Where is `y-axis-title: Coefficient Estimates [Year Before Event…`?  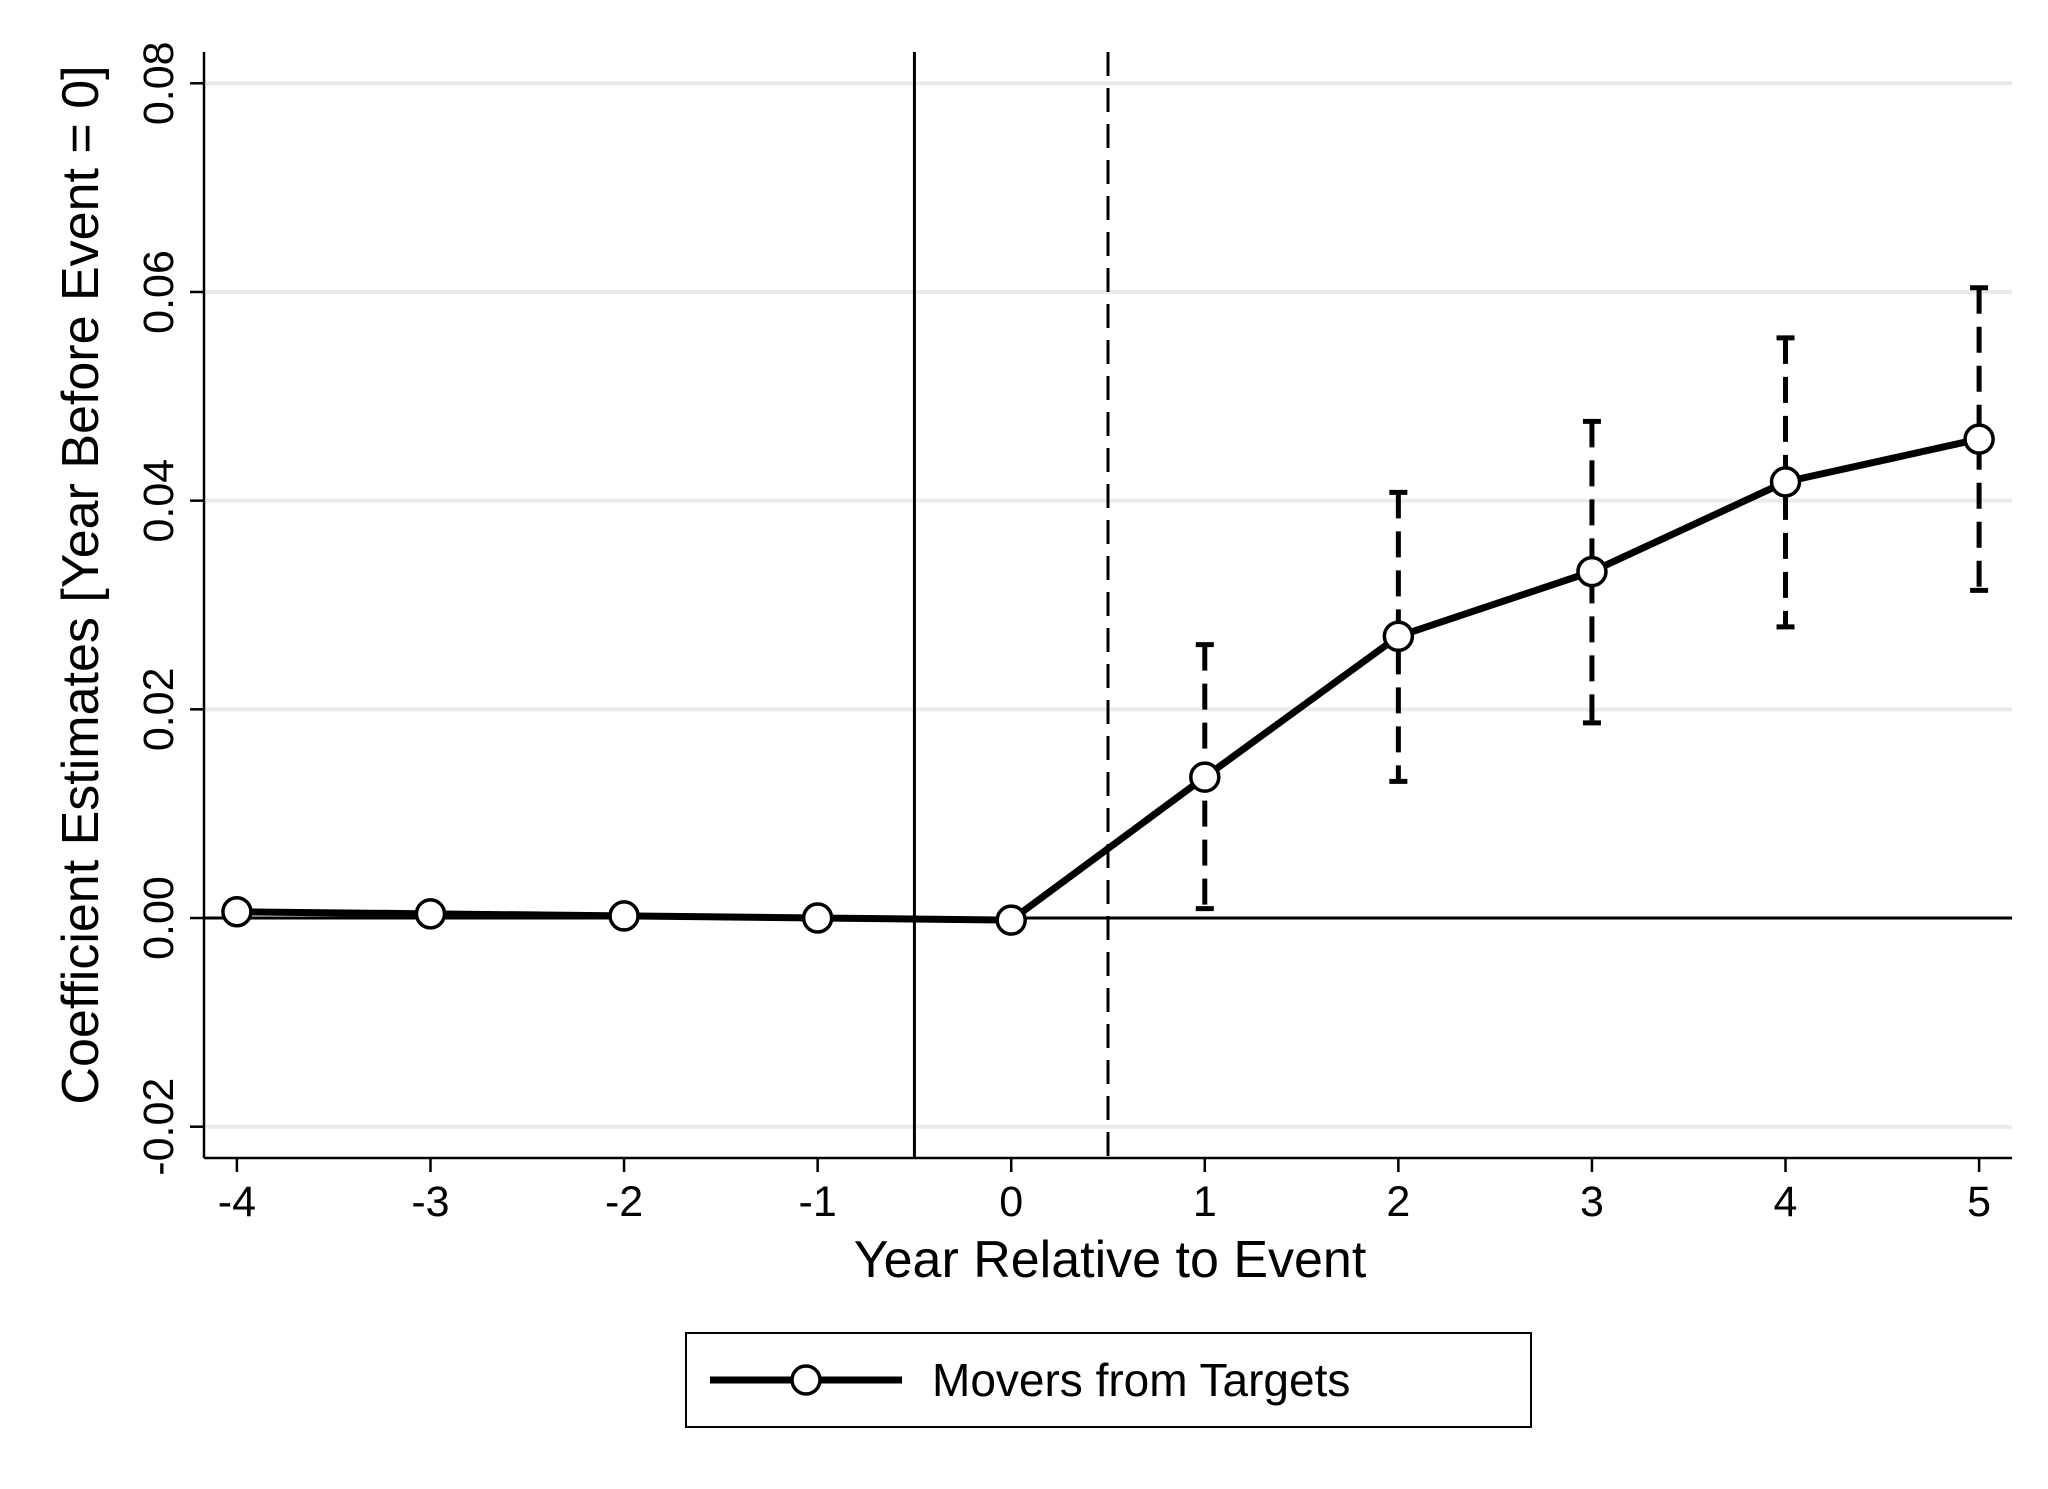
y-axis-title: Coefficient Estimates [Year Before Event… is located at coordinates (81, 584).